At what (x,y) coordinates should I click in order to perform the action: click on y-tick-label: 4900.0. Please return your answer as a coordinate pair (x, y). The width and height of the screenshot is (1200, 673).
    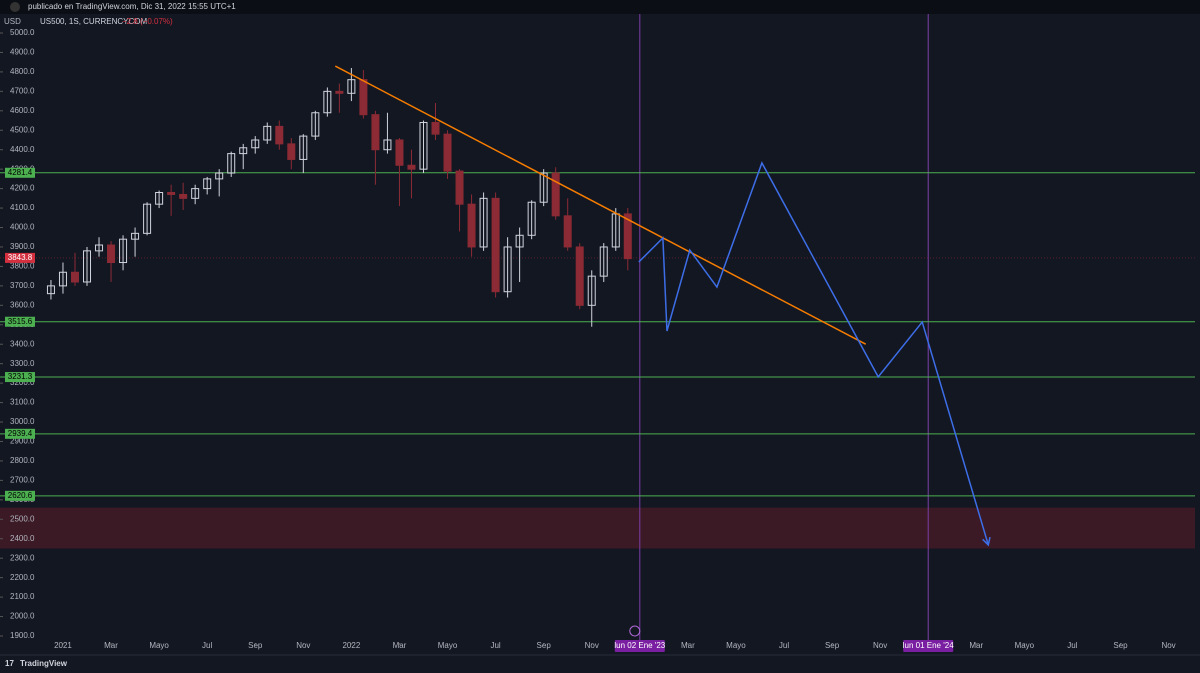
    Looking at the image, I should click on (22, 52).